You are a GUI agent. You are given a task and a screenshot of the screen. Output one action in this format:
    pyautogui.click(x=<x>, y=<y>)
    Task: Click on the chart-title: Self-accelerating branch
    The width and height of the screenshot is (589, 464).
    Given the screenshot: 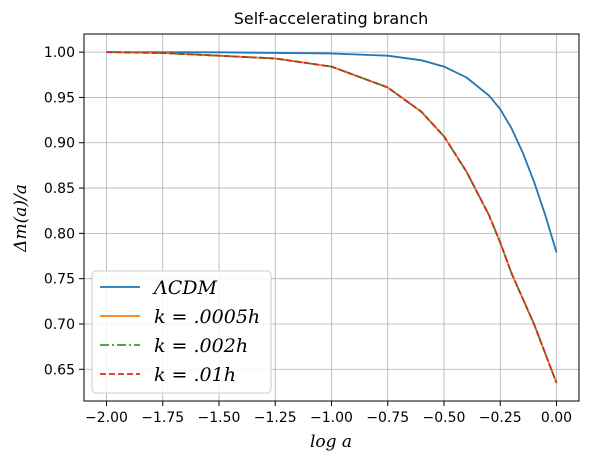 What is the action you would take?
    pyautogui.click(x=331, y=18)
    